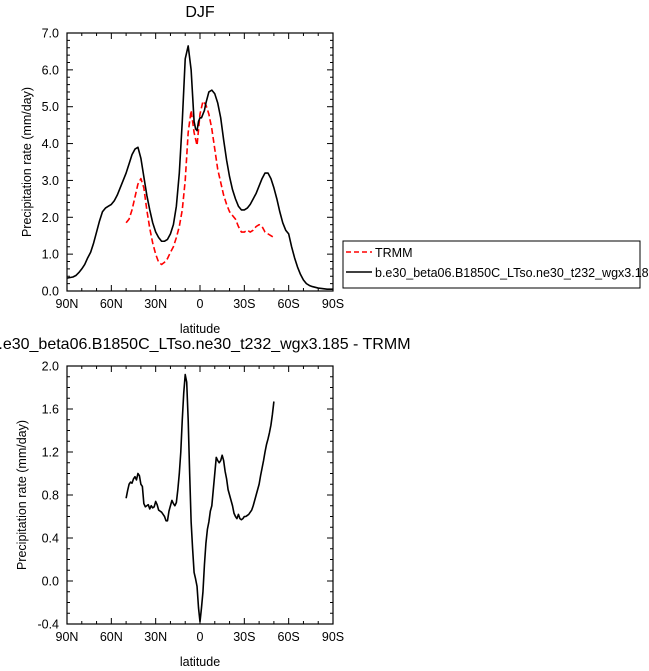  I want to click on series-line-difference, so click(200, 498).